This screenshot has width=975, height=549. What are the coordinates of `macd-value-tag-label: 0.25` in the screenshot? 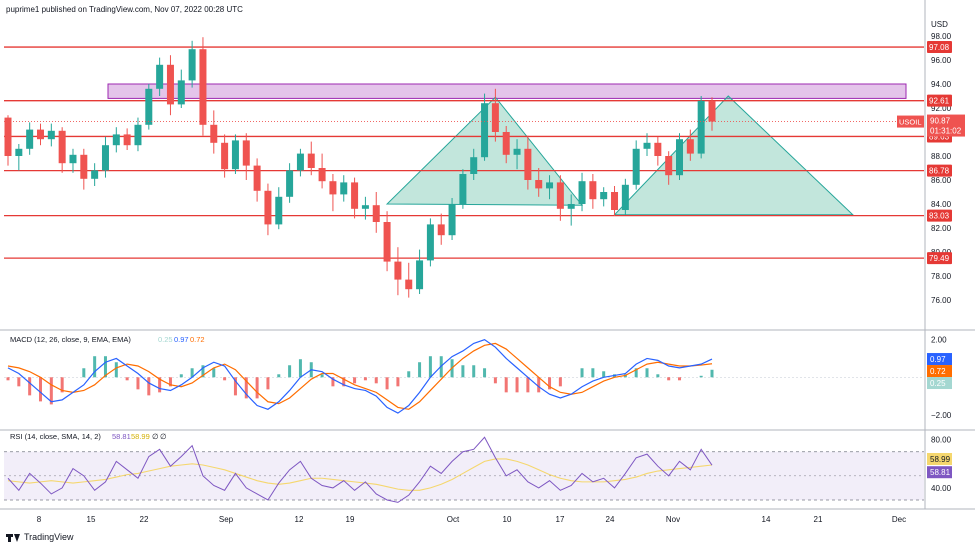 It's located at (938, 383).